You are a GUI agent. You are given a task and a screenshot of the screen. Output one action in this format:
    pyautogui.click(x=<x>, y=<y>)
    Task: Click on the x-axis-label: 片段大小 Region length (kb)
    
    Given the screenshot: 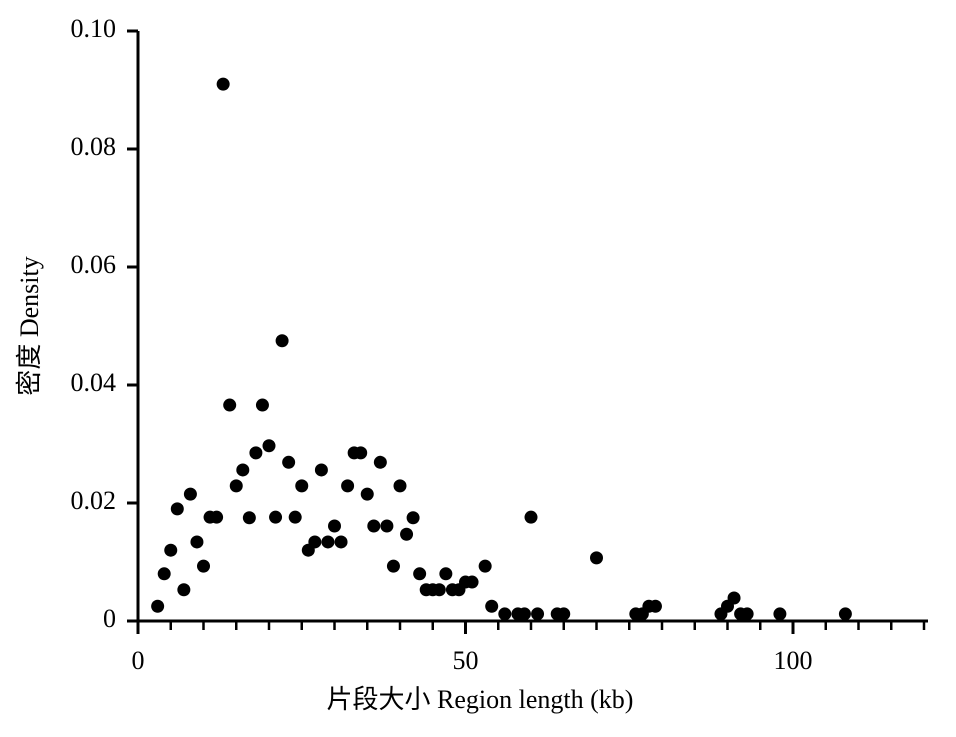 What is the action you would take?
    pyautogui.click(x=480, y=699)
    